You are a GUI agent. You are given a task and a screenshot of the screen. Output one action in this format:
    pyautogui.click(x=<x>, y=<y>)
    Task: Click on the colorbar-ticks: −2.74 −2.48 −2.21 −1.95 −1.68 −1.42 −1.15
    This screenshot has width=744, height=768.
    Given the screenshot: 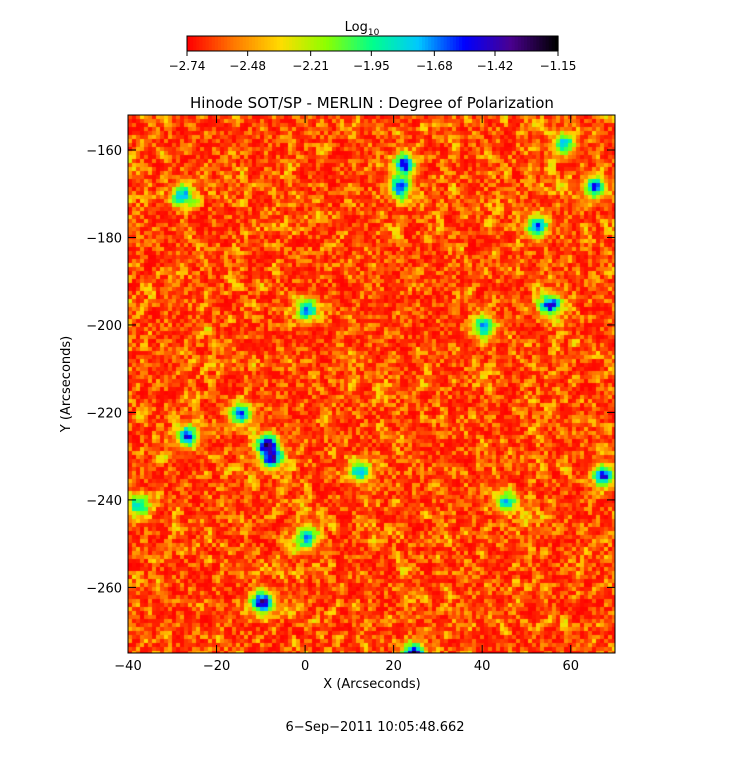 What is the action you would take?
    pyautogui.click(x=373, y=62)
    